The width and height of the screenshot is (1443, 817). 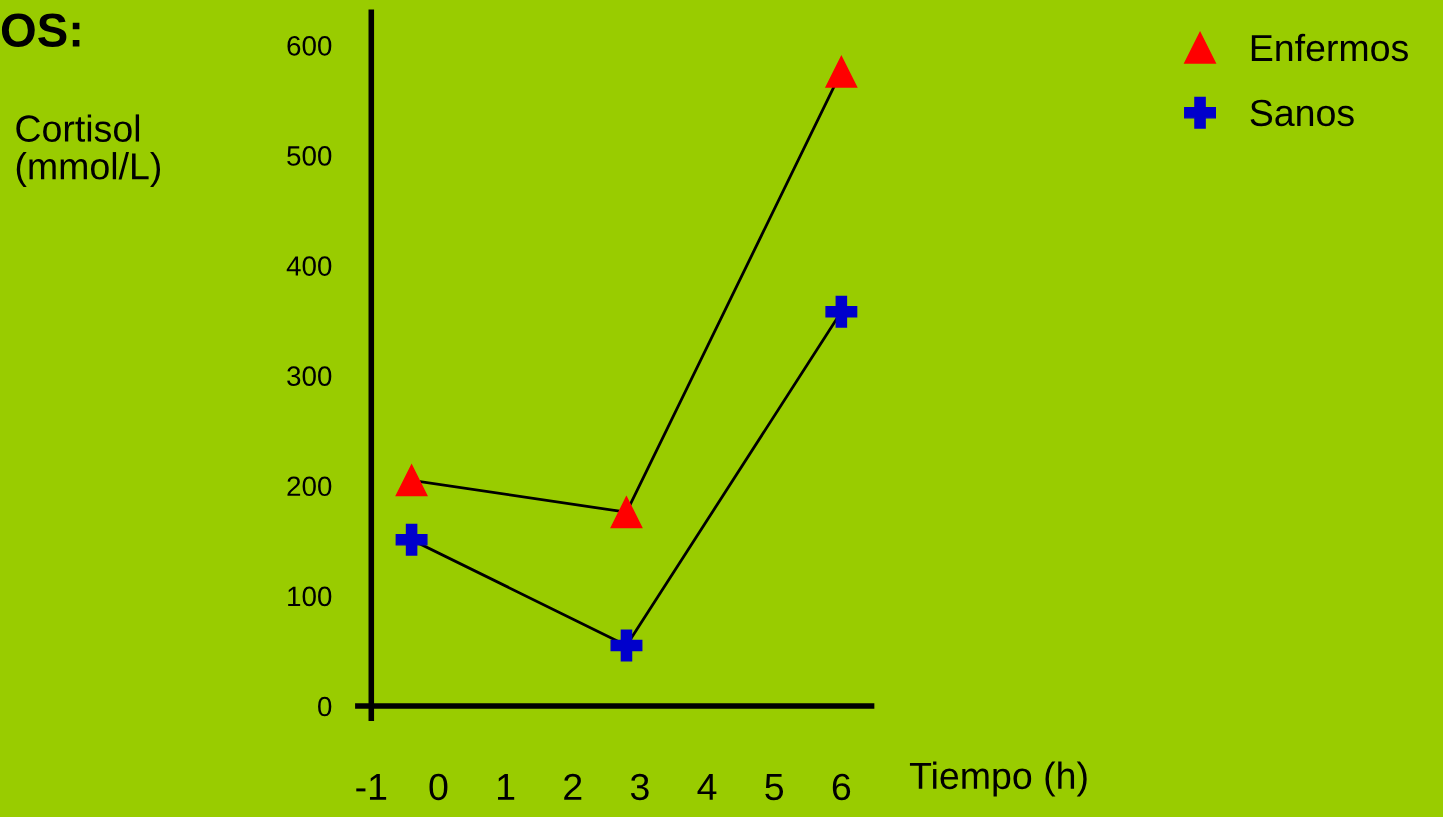 What do you see at coordinates (639, 787) in the screenshot?
I see `x-tick-label: 3` at bounding box center [639, 787].